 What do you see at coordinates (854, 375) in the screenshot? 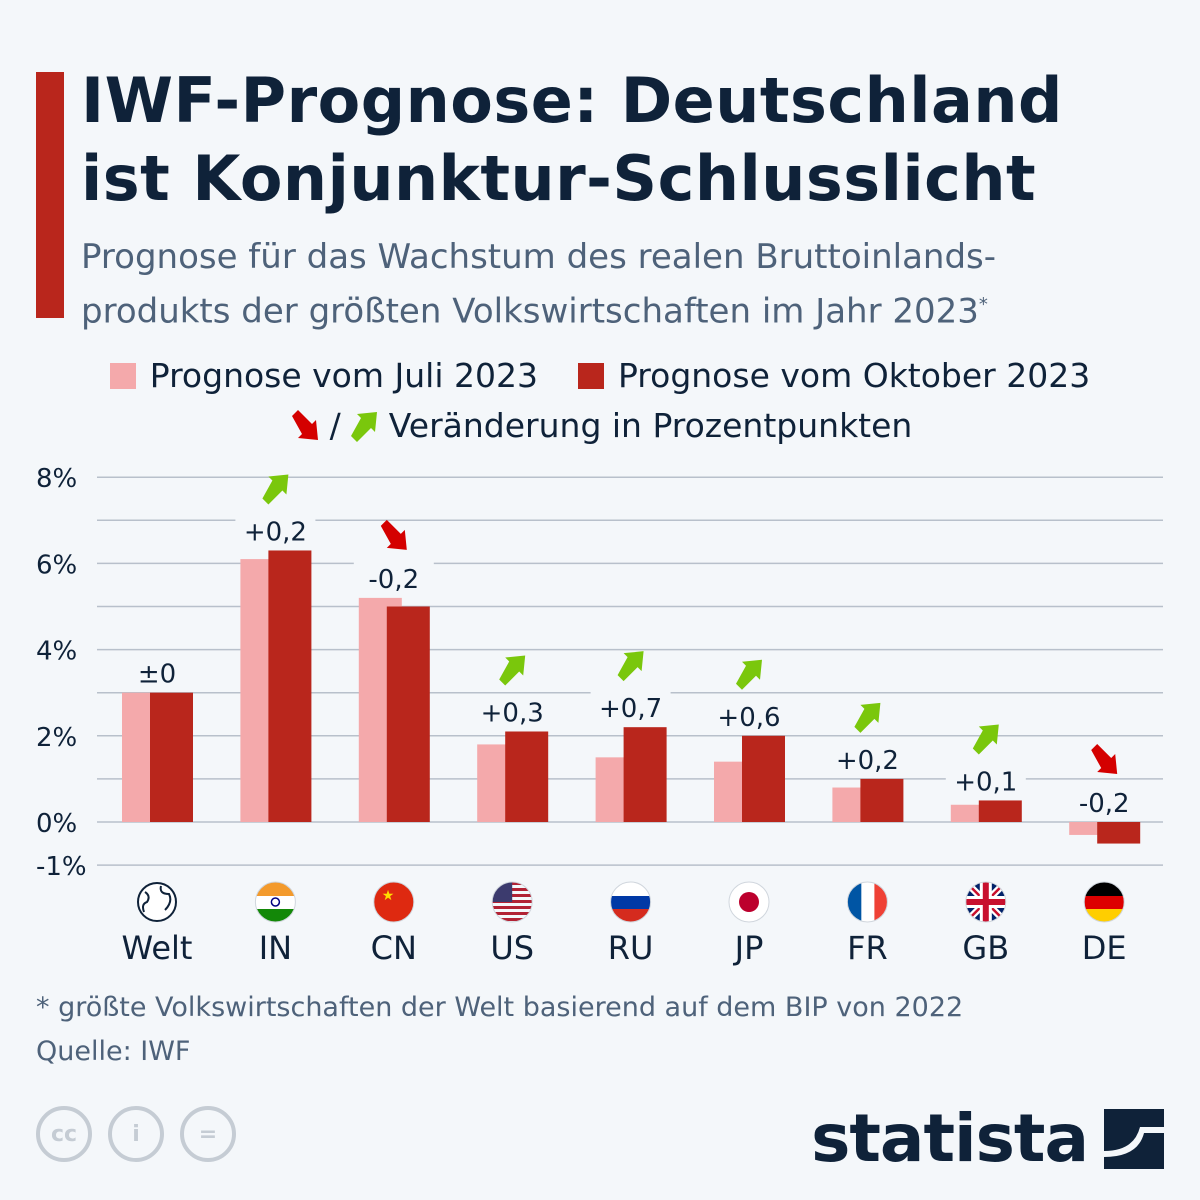
I see `legend-label-october: Prognose vom Oktober 2023` at bounding box center [854, 375].